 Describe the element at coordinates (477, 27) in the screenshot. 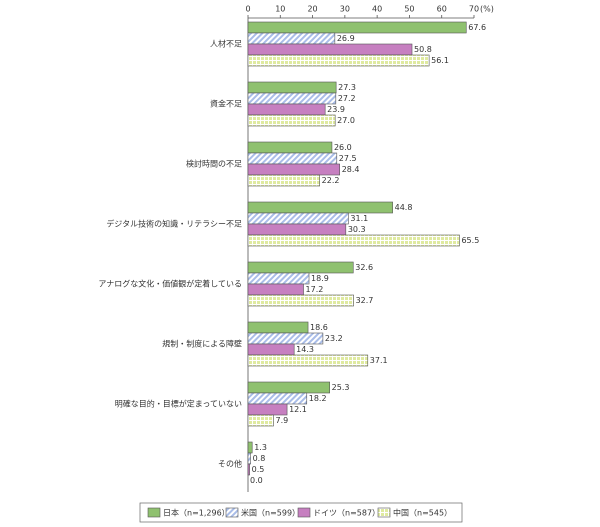

I see `value-label: 67.6` at that location.